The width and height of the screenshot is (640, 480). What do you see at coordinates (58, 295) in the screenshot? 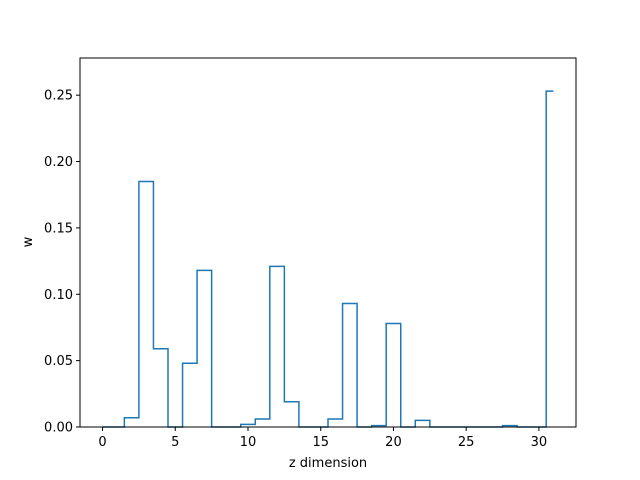
I see `y-tick-label: 0.10` at bounding box center [58, 295].